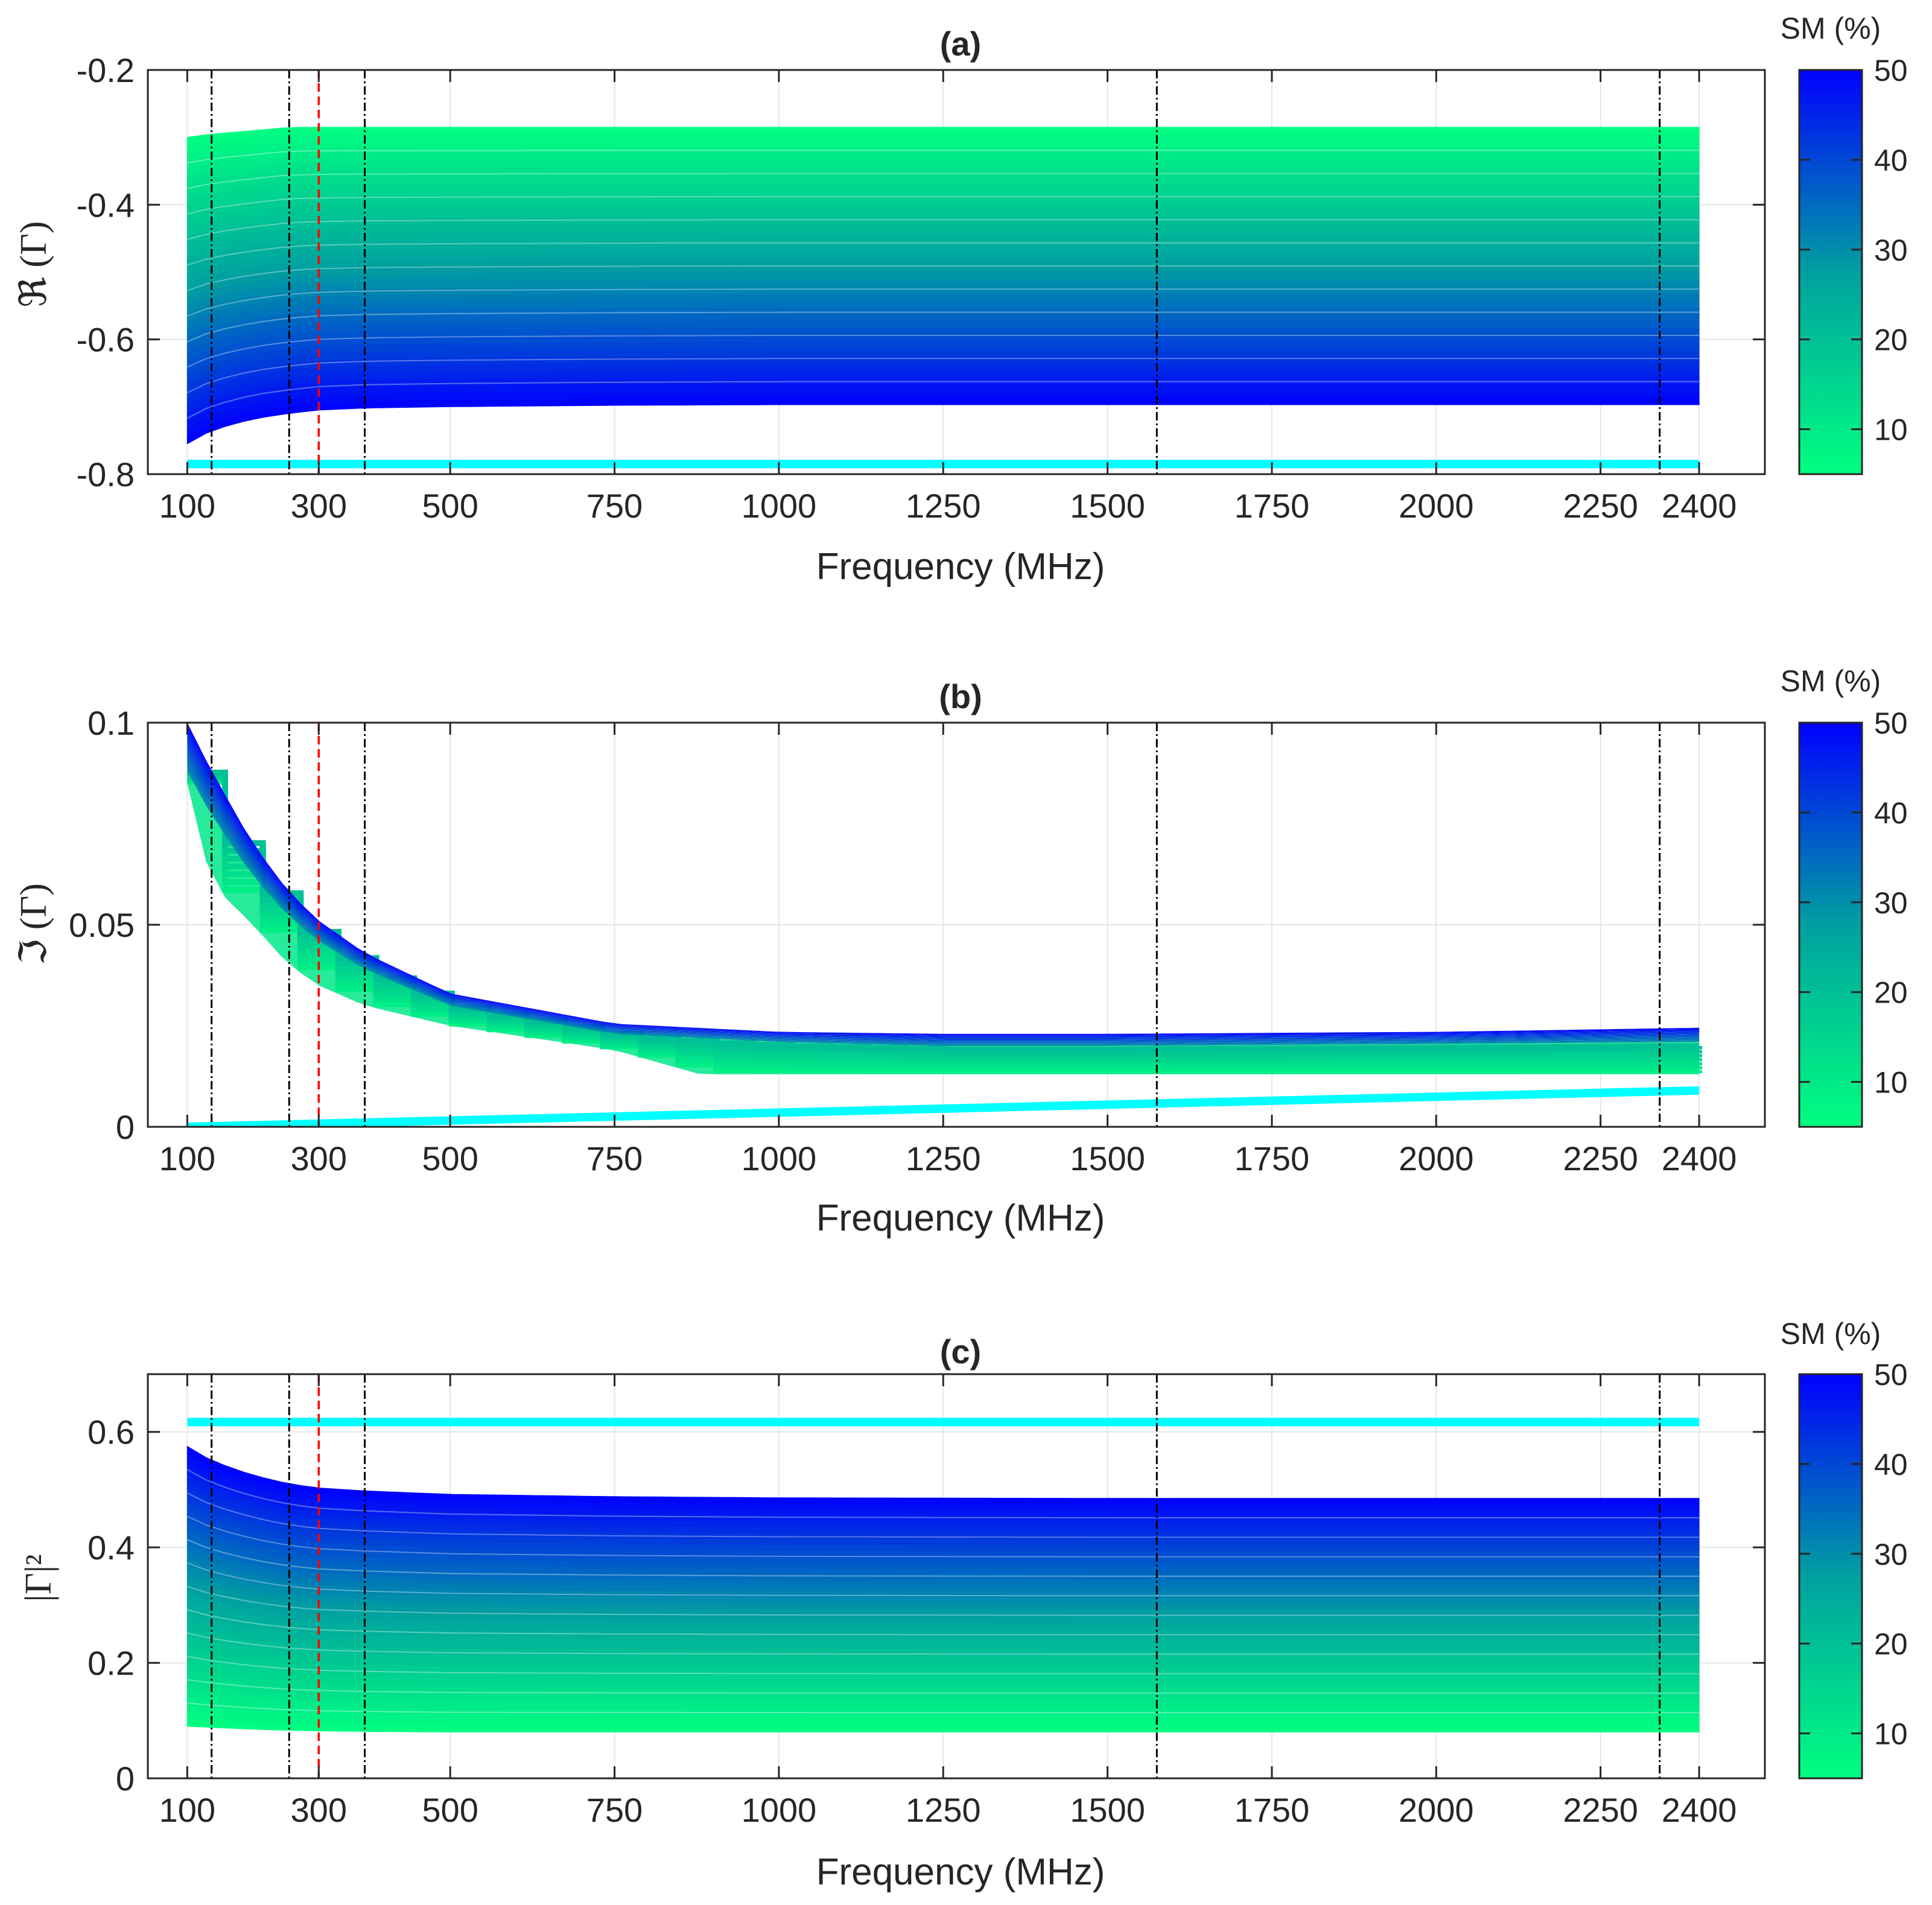  I want to click on y-tick-label: 0.4, so click(111, 1548).